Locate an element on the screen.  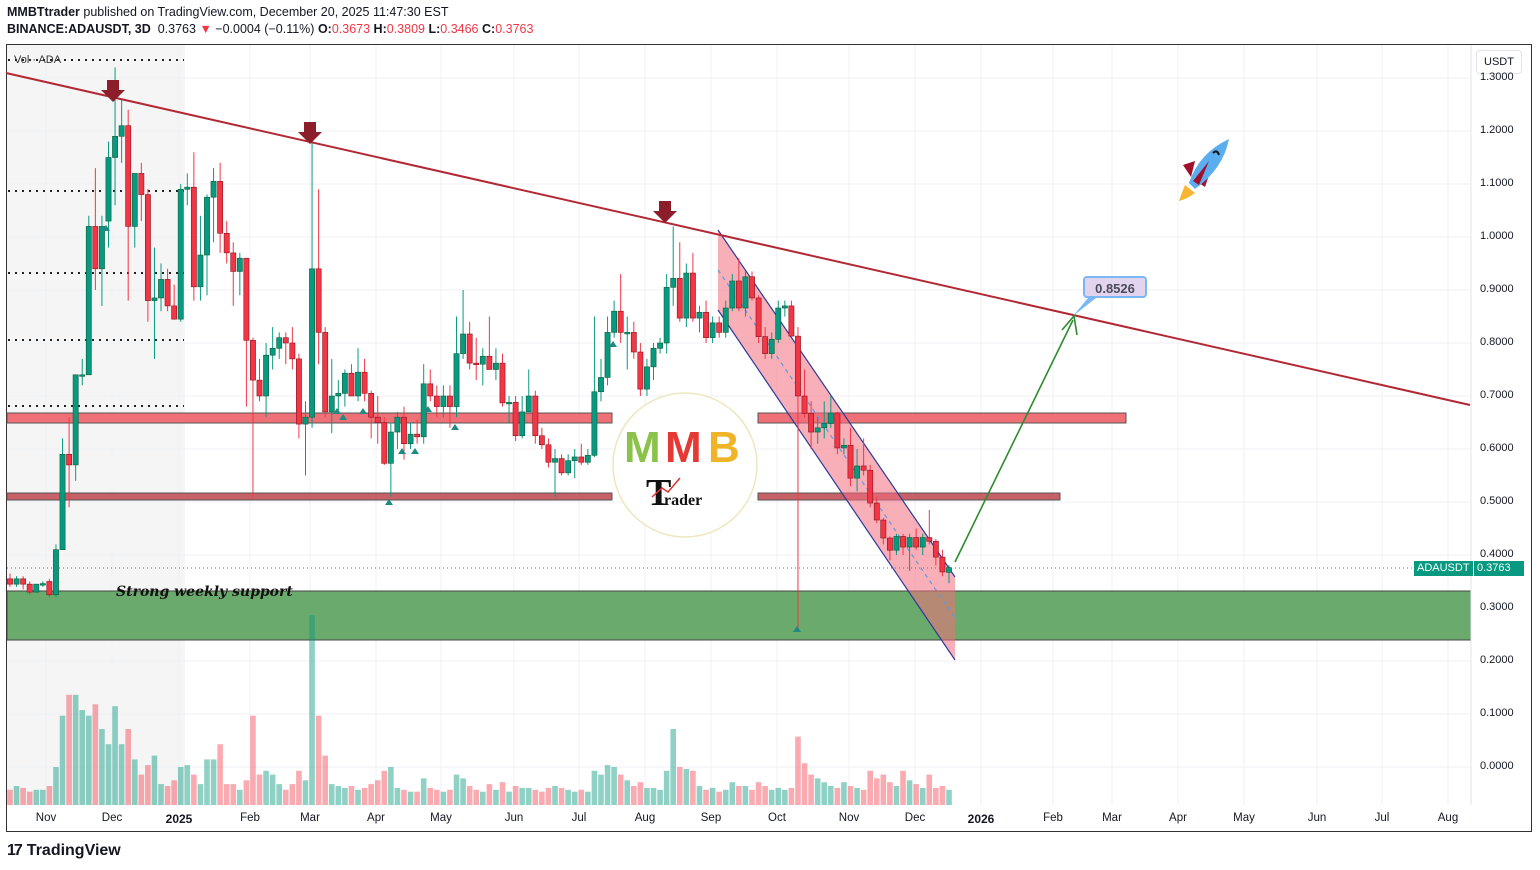
svg-text: M is located at coordinates (683, 447).